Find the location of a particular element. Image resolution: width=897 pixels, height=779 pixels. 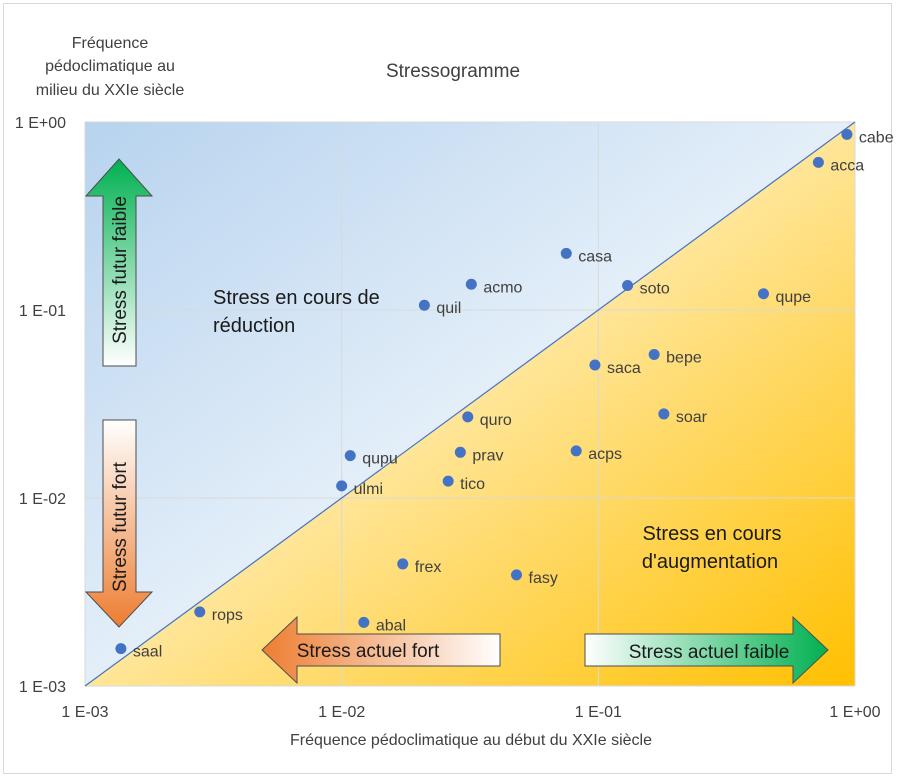

y-axis-label-line-2: pédoclimatique au is located at coordinates (110, 66).